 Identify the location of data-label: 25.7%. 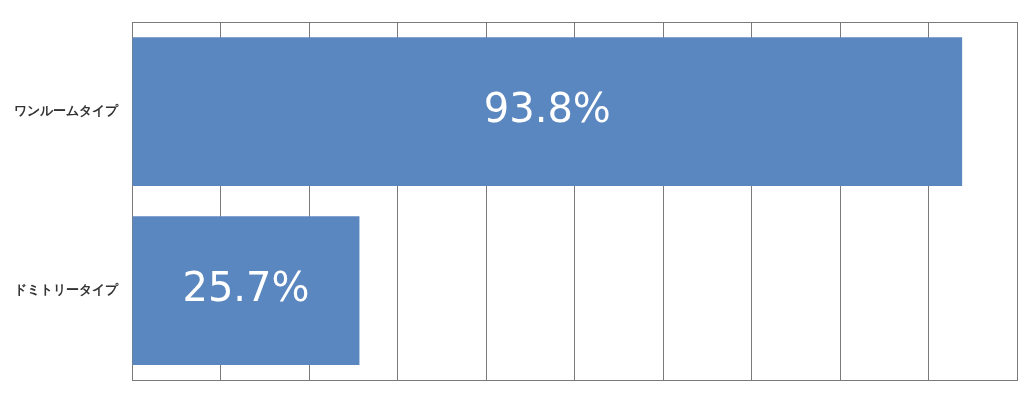
(246, 287).